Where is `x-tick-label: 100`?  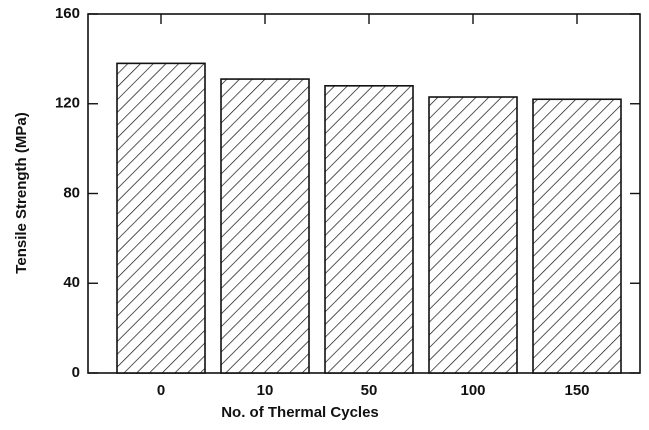
x-tick-label: 100 is located at coordinates (472, 390).